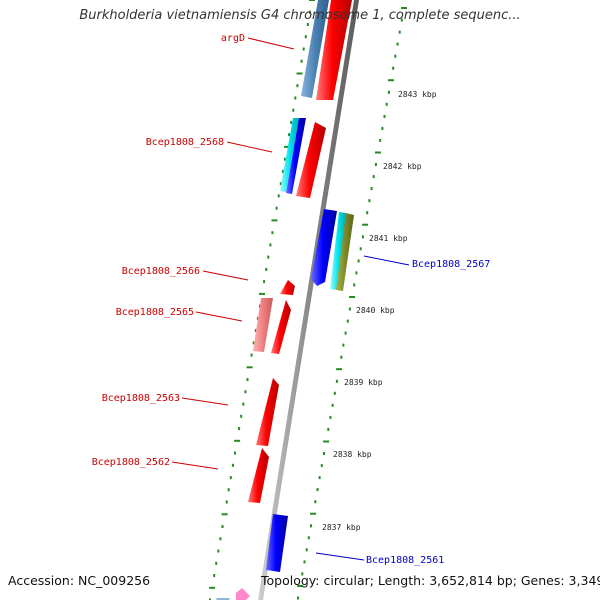  Describe the element at coordinates (341, 527) in the screenshot. I see `tick-label-2837: 2837 kbp` at that location.